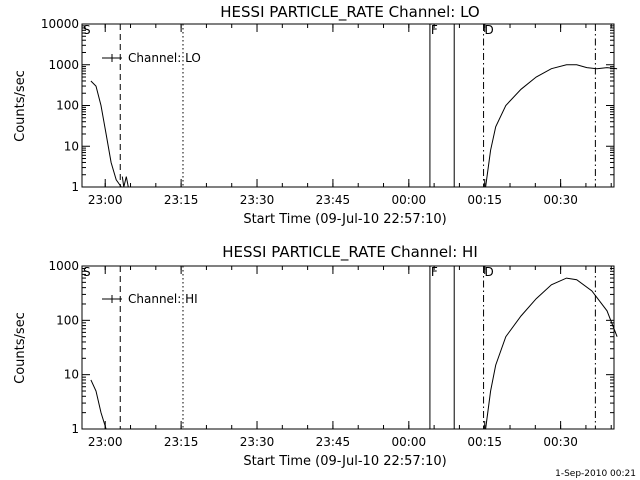  What do you see at coordinates (75, 187) in the screenshot?
I see `lo-y-tick-label: 1` at bounding box center [75, 187].